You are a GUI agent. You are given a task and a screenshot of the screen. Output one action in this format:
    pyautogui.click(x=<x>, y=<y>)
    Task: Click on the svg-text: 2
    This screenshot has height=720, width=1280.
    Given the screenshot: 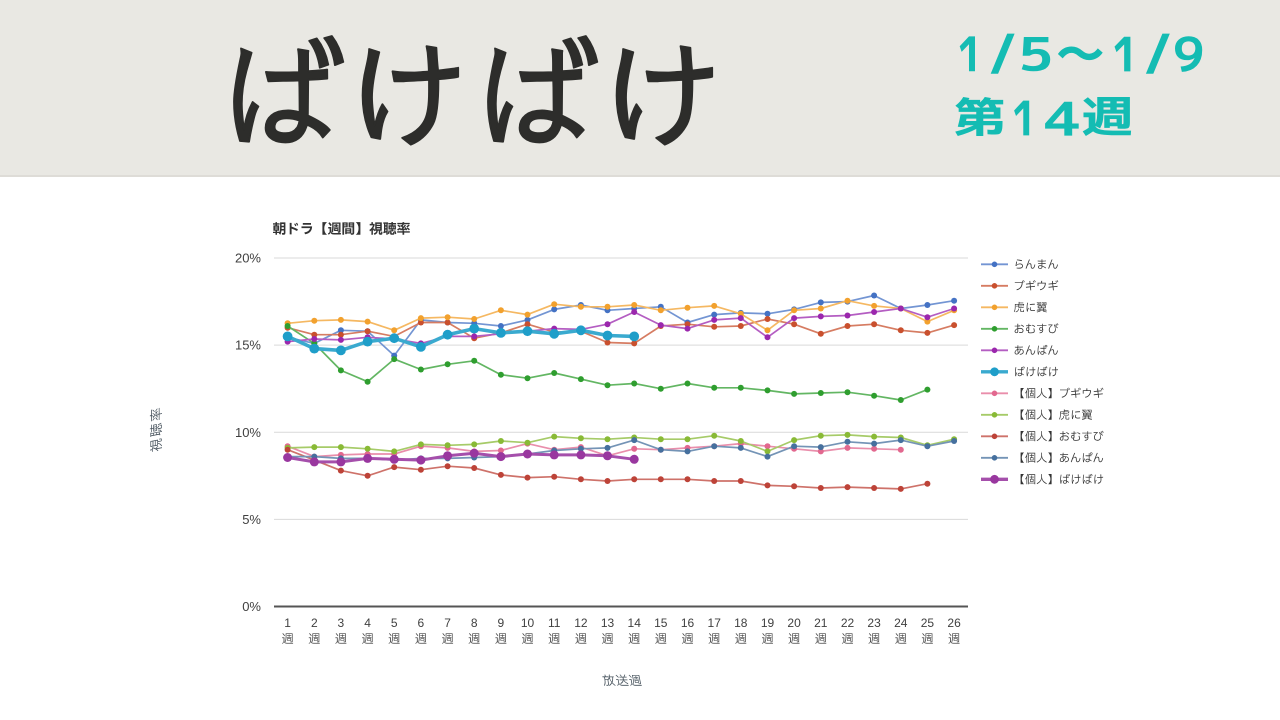 What is the action you would take?
    pyautogui.click(x=314, y=623)
    